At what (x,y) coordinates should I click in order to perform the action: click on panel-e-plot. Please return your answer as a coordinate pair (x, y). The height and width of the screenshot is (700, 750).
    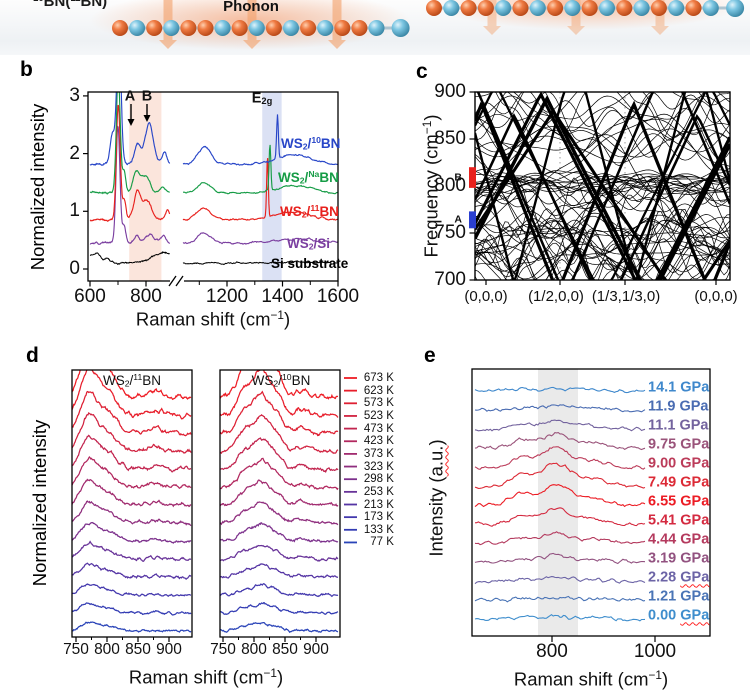
    Looking at the image, I should click on (591, 505).